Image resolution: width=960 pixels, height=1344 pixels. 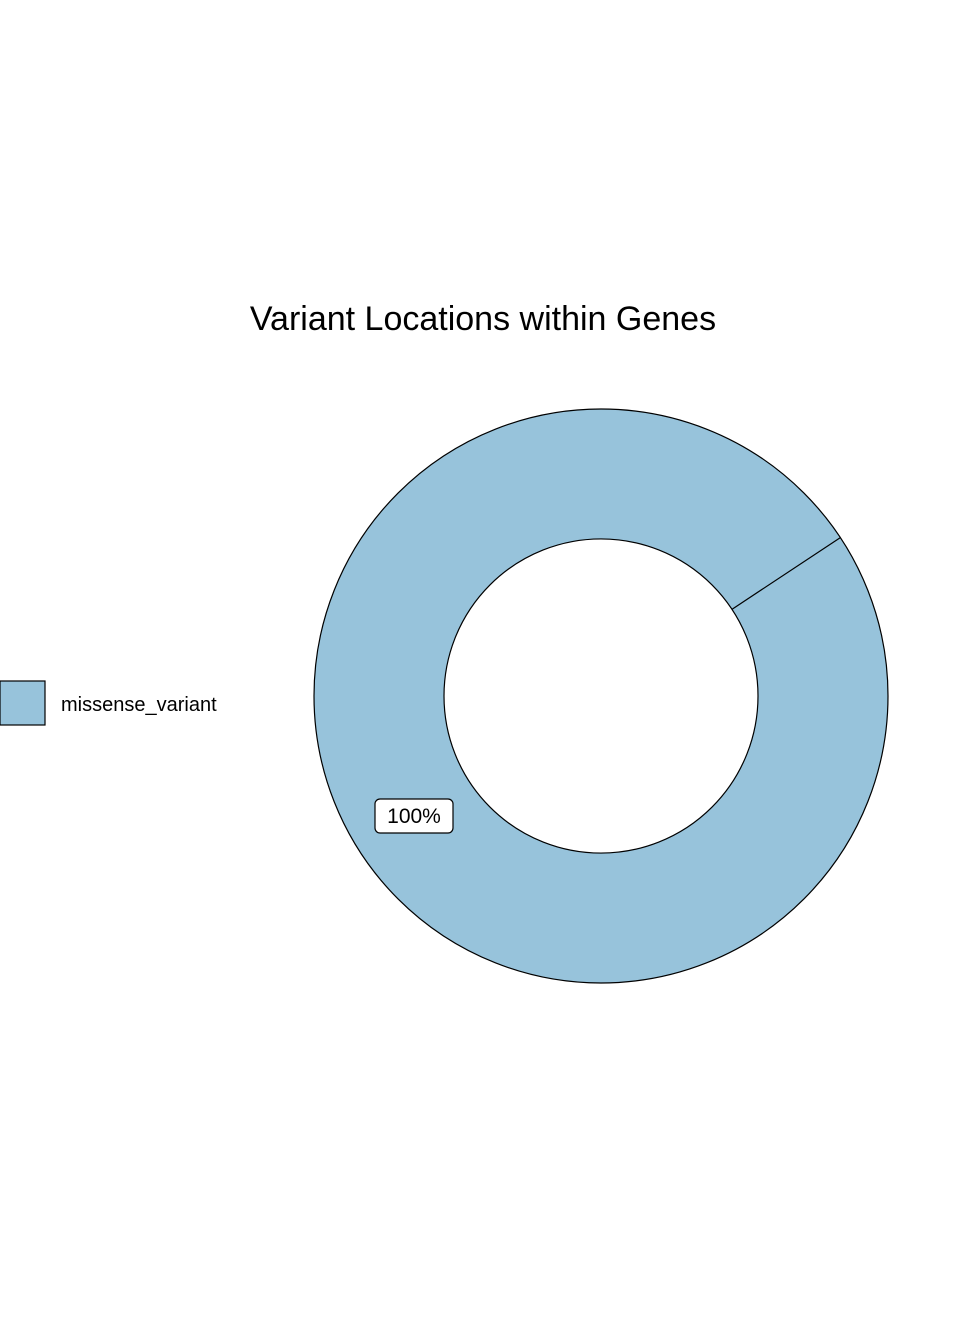 I want to click on slice-label: 100%, so click(x=414, y=816).